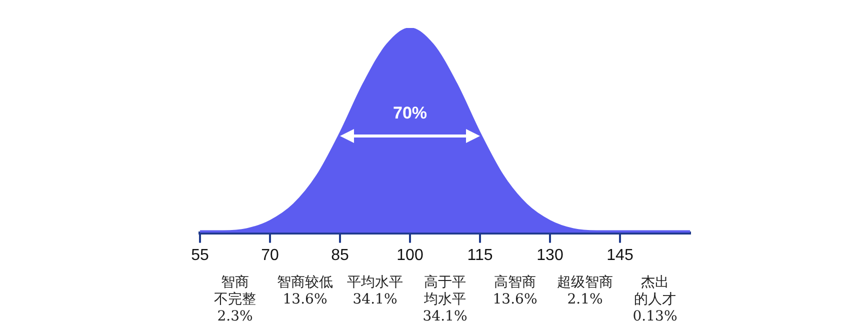 The width and height of the screenshot is (850, 330). What do you see at coordinates (480, 255) in the screenshot?
I see `x-tick-label: 115` at bounding box center [480, 255].